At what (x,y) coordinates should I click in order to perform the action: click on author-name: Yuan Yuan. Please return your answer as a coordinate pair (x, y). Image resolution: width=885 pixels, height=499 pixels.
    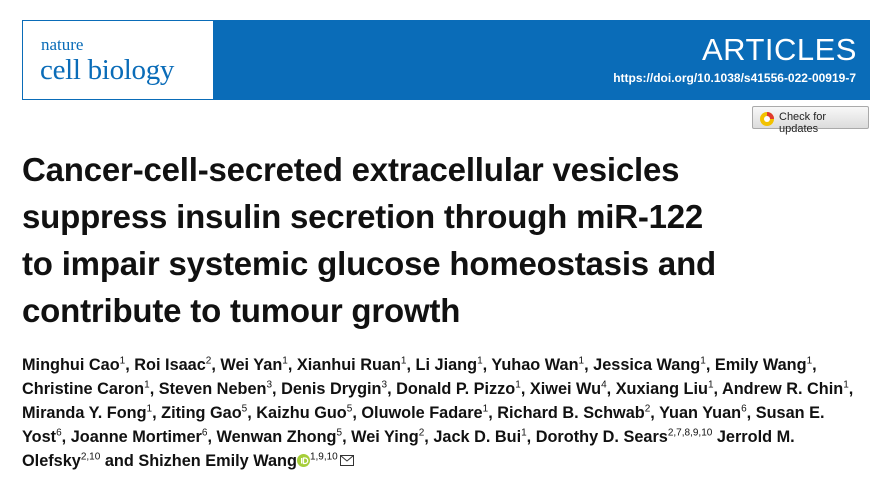
    Looking at the image, I should click on (700, 413).